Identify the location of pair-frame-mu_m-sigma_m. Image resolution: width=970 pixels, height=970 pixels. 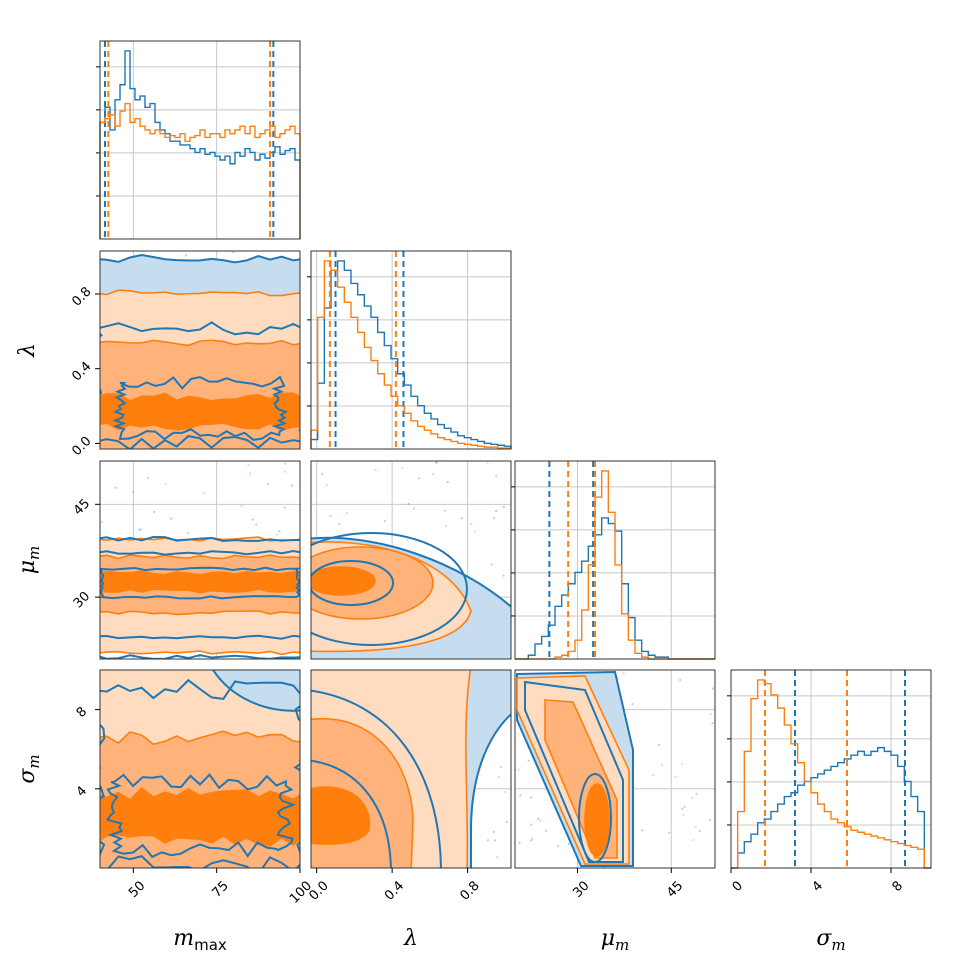
(615, 769).